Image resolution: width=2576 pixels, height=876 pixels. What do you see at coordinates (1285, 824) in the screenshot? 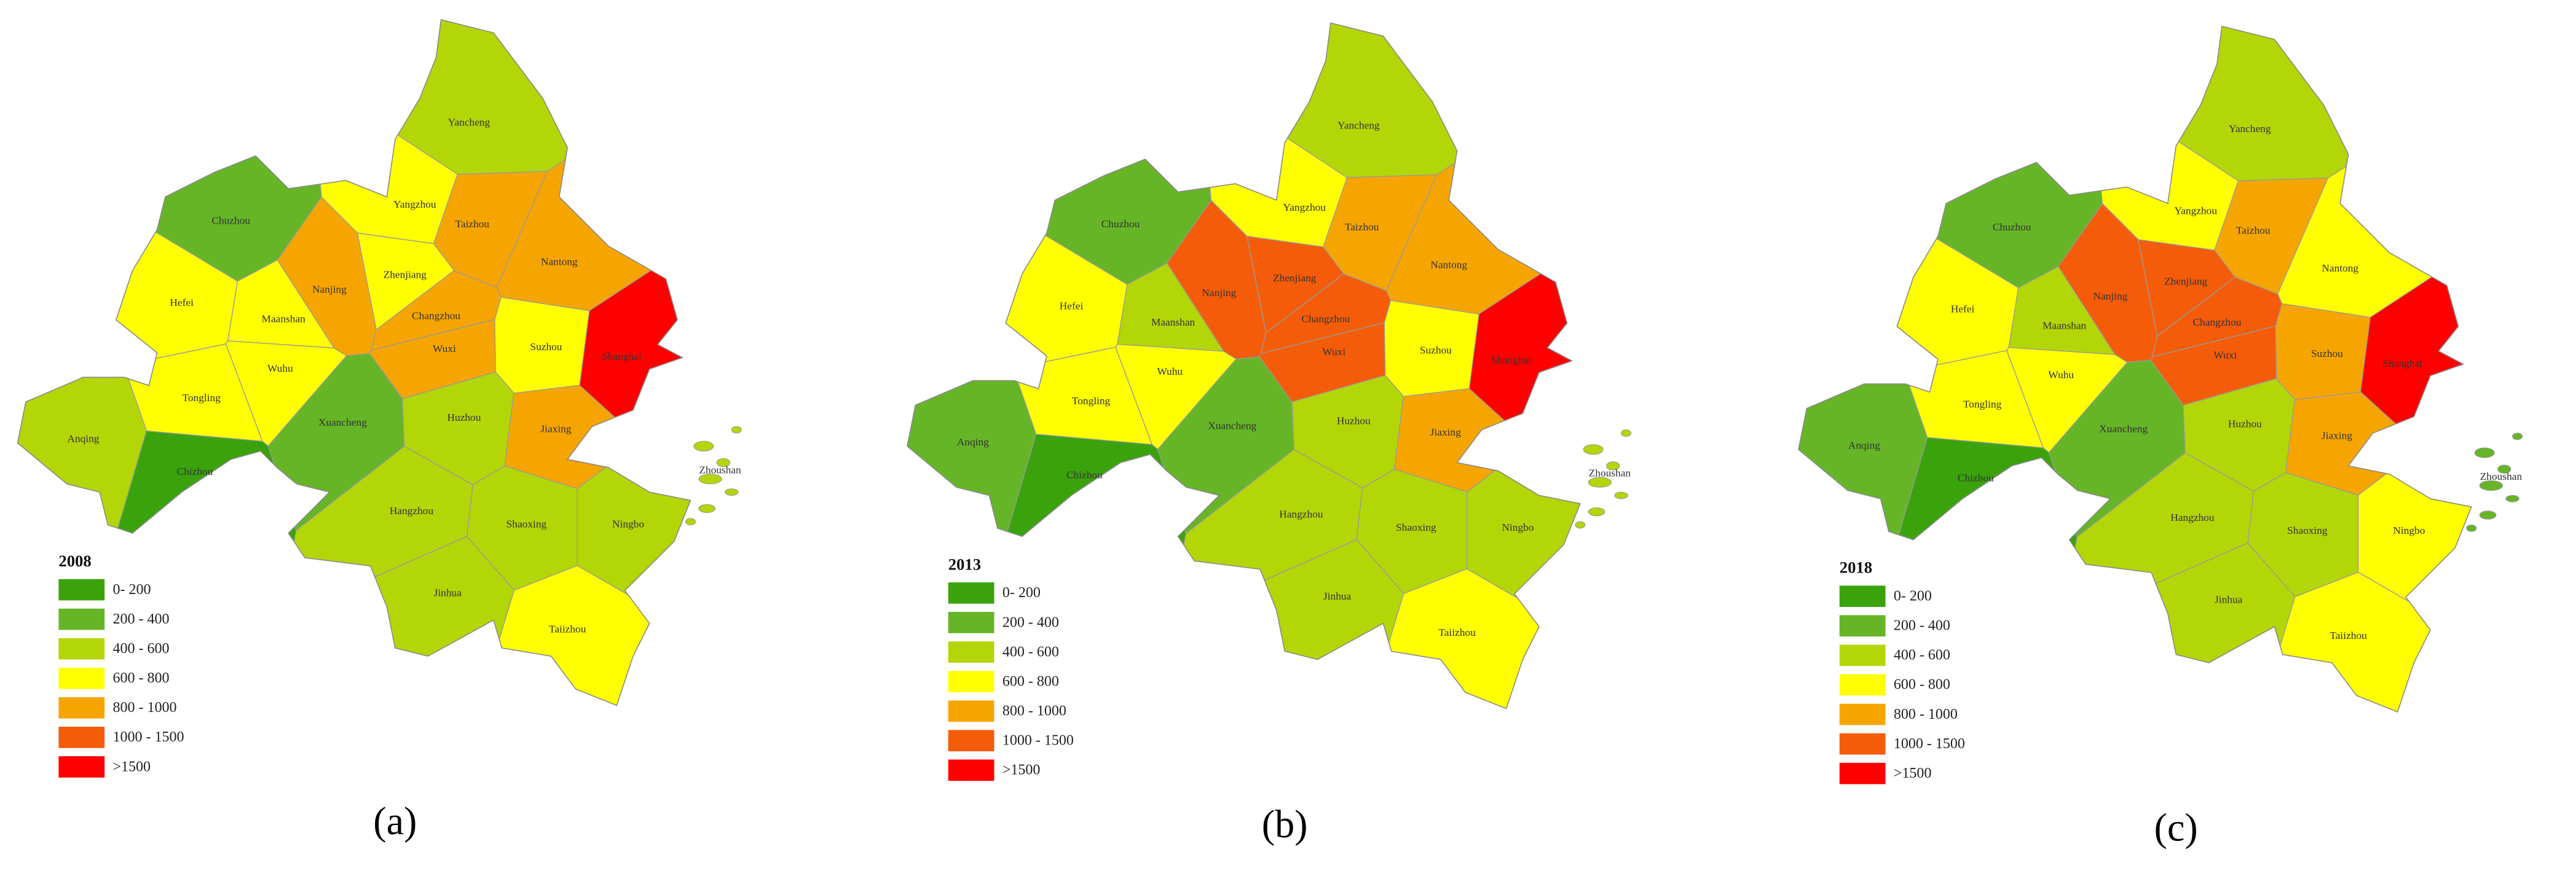
I see `caption: (b)` at bounding box center [1285, 824].